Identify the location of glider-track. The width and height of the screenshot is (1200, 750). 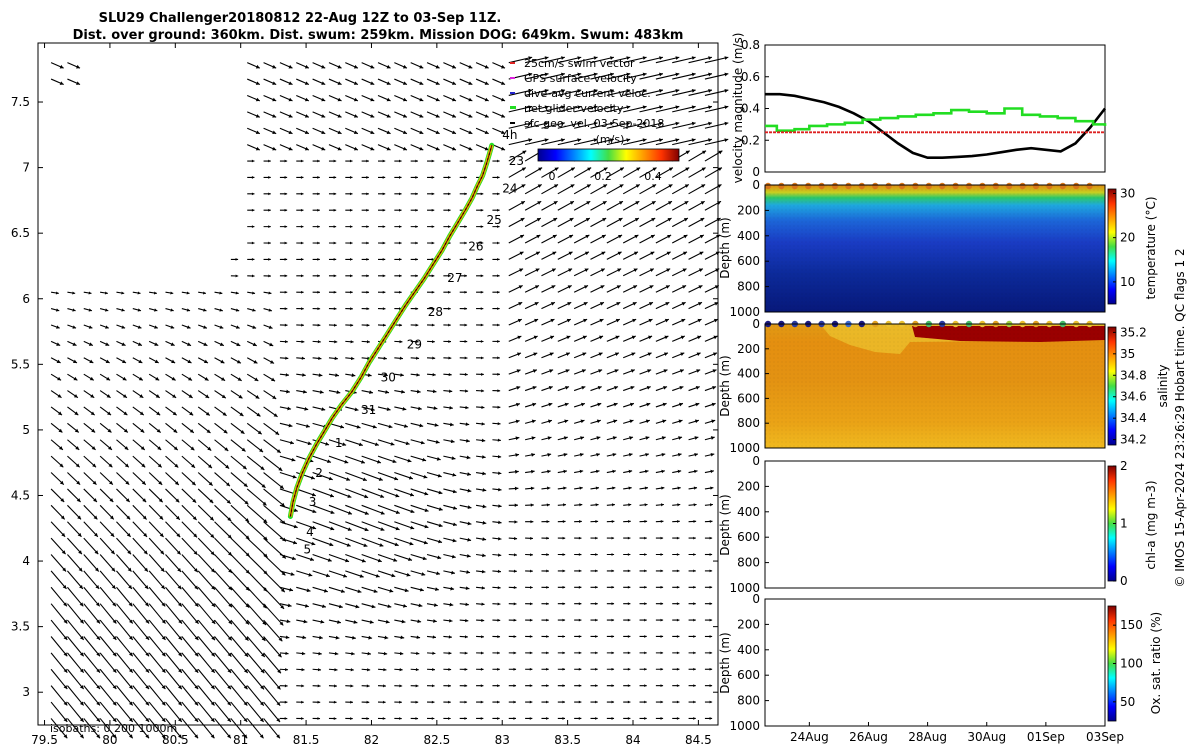
(391, 330).